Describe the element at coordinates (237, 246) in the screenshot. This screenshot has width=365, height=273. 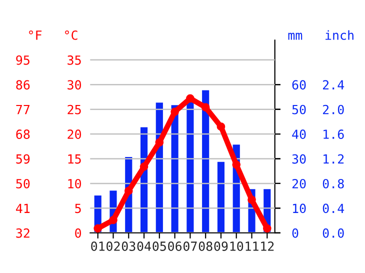
I see `x-tick-label: 10` at that location.